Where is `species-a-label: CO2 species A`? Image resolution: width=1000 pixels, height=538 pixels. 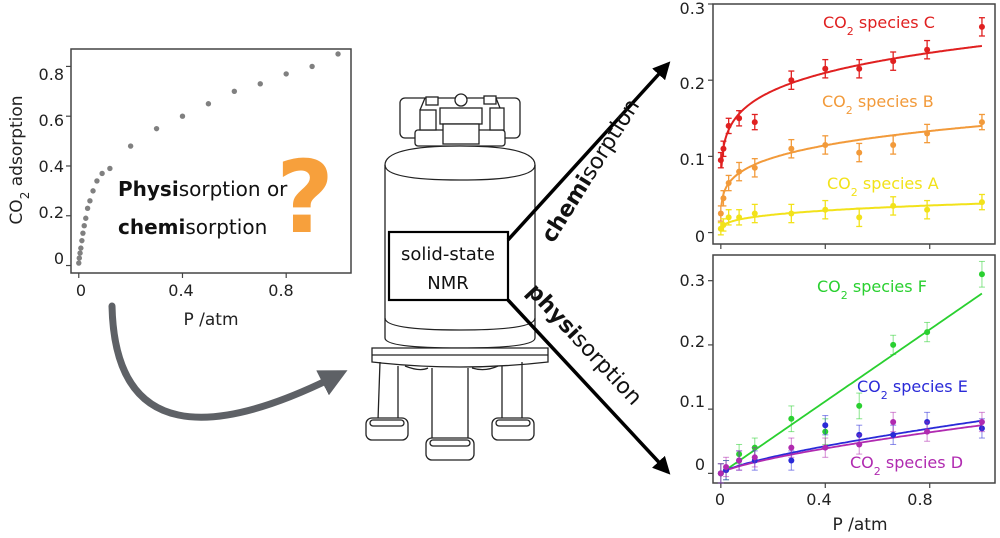 species-a-label: CO2 species A is located at coordinates (883, 186).